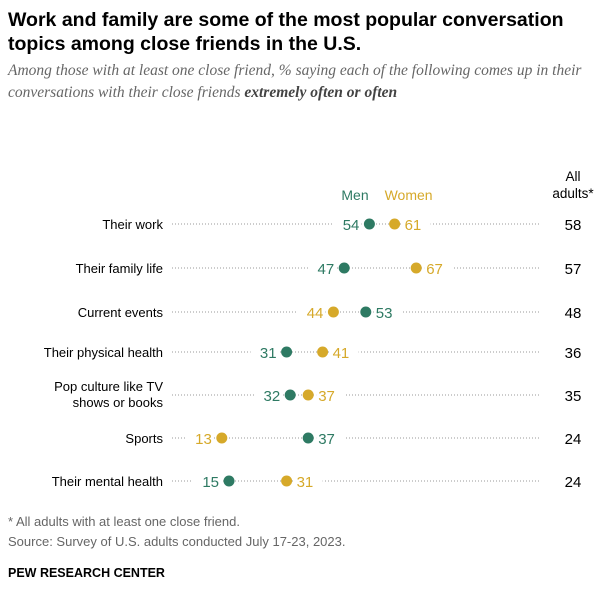 This screenshot has height=602, width=602. I want to click on total-value: 35, so click(573, 396).